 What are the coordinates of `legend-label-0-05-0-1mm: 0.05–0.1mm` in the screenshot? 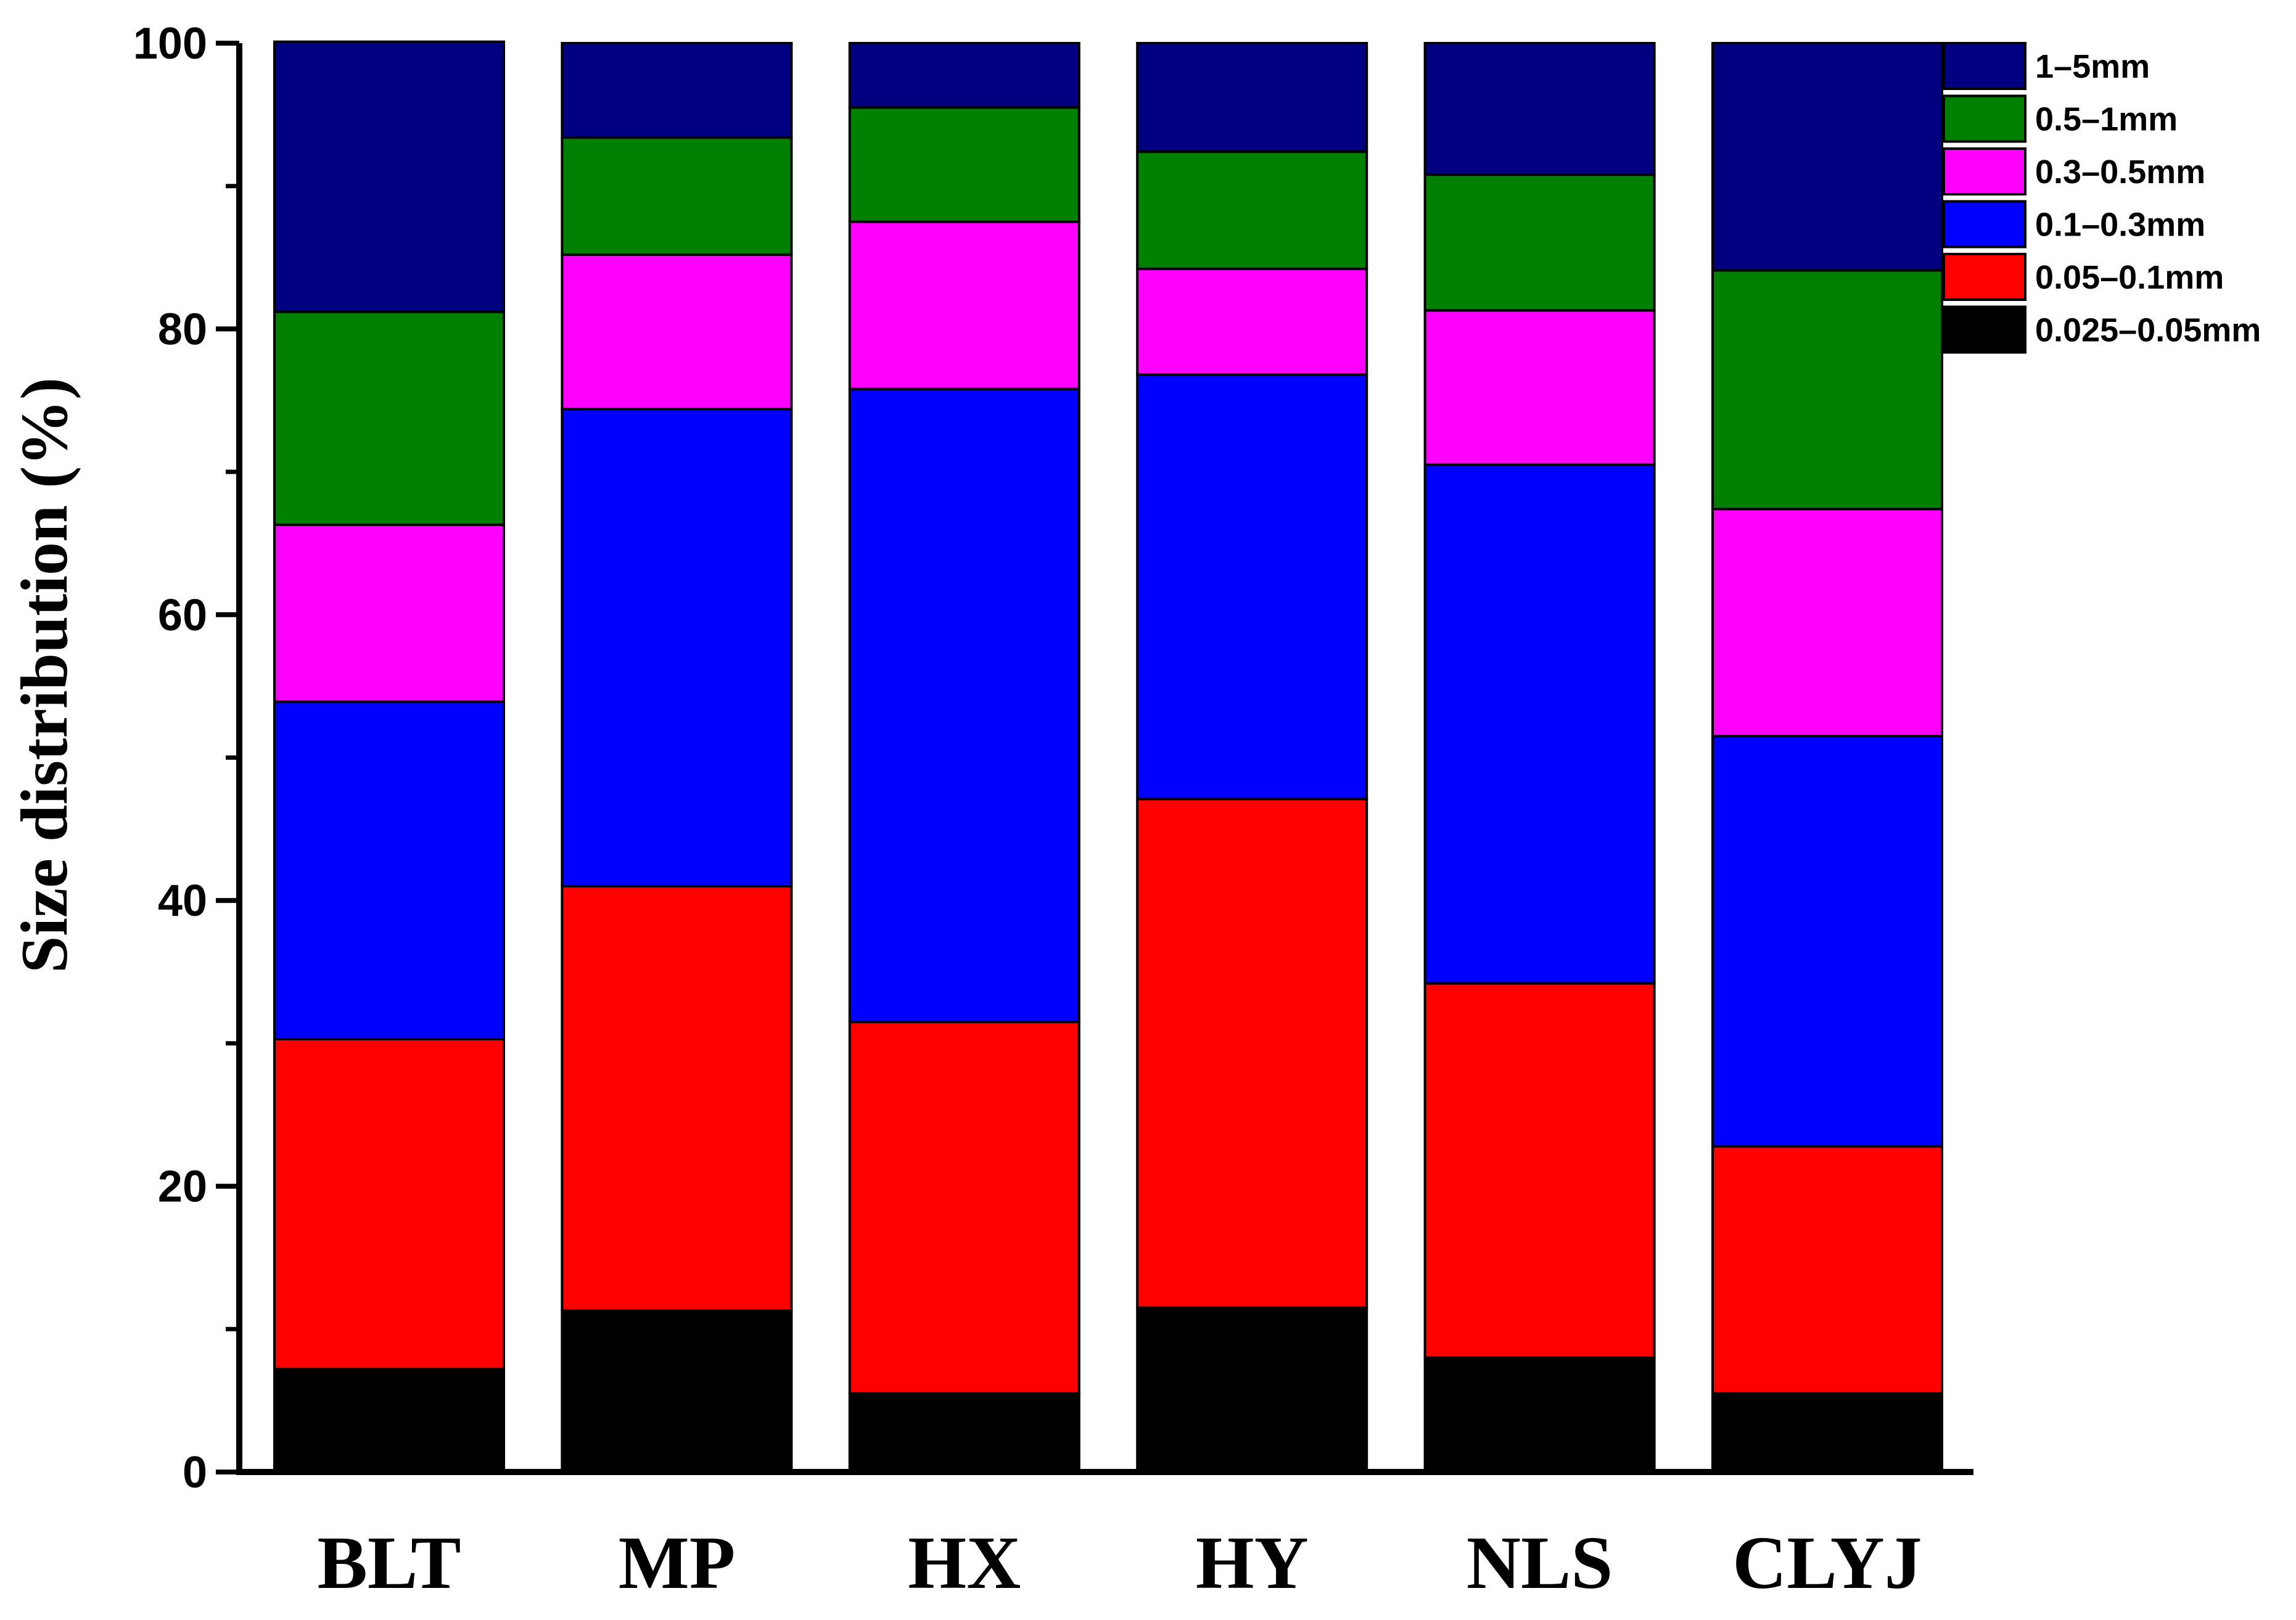 It's located at (2129, 277).